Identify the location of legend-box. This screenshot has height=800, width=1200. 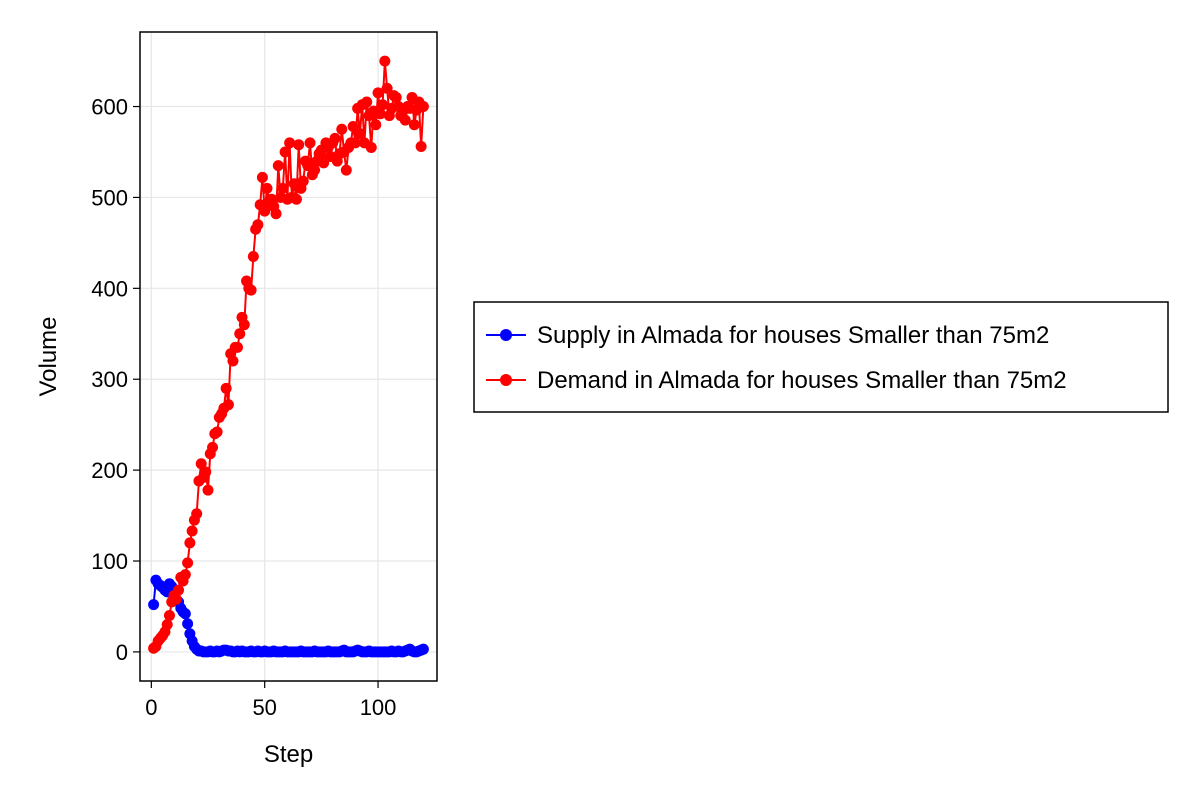
(821, 357).